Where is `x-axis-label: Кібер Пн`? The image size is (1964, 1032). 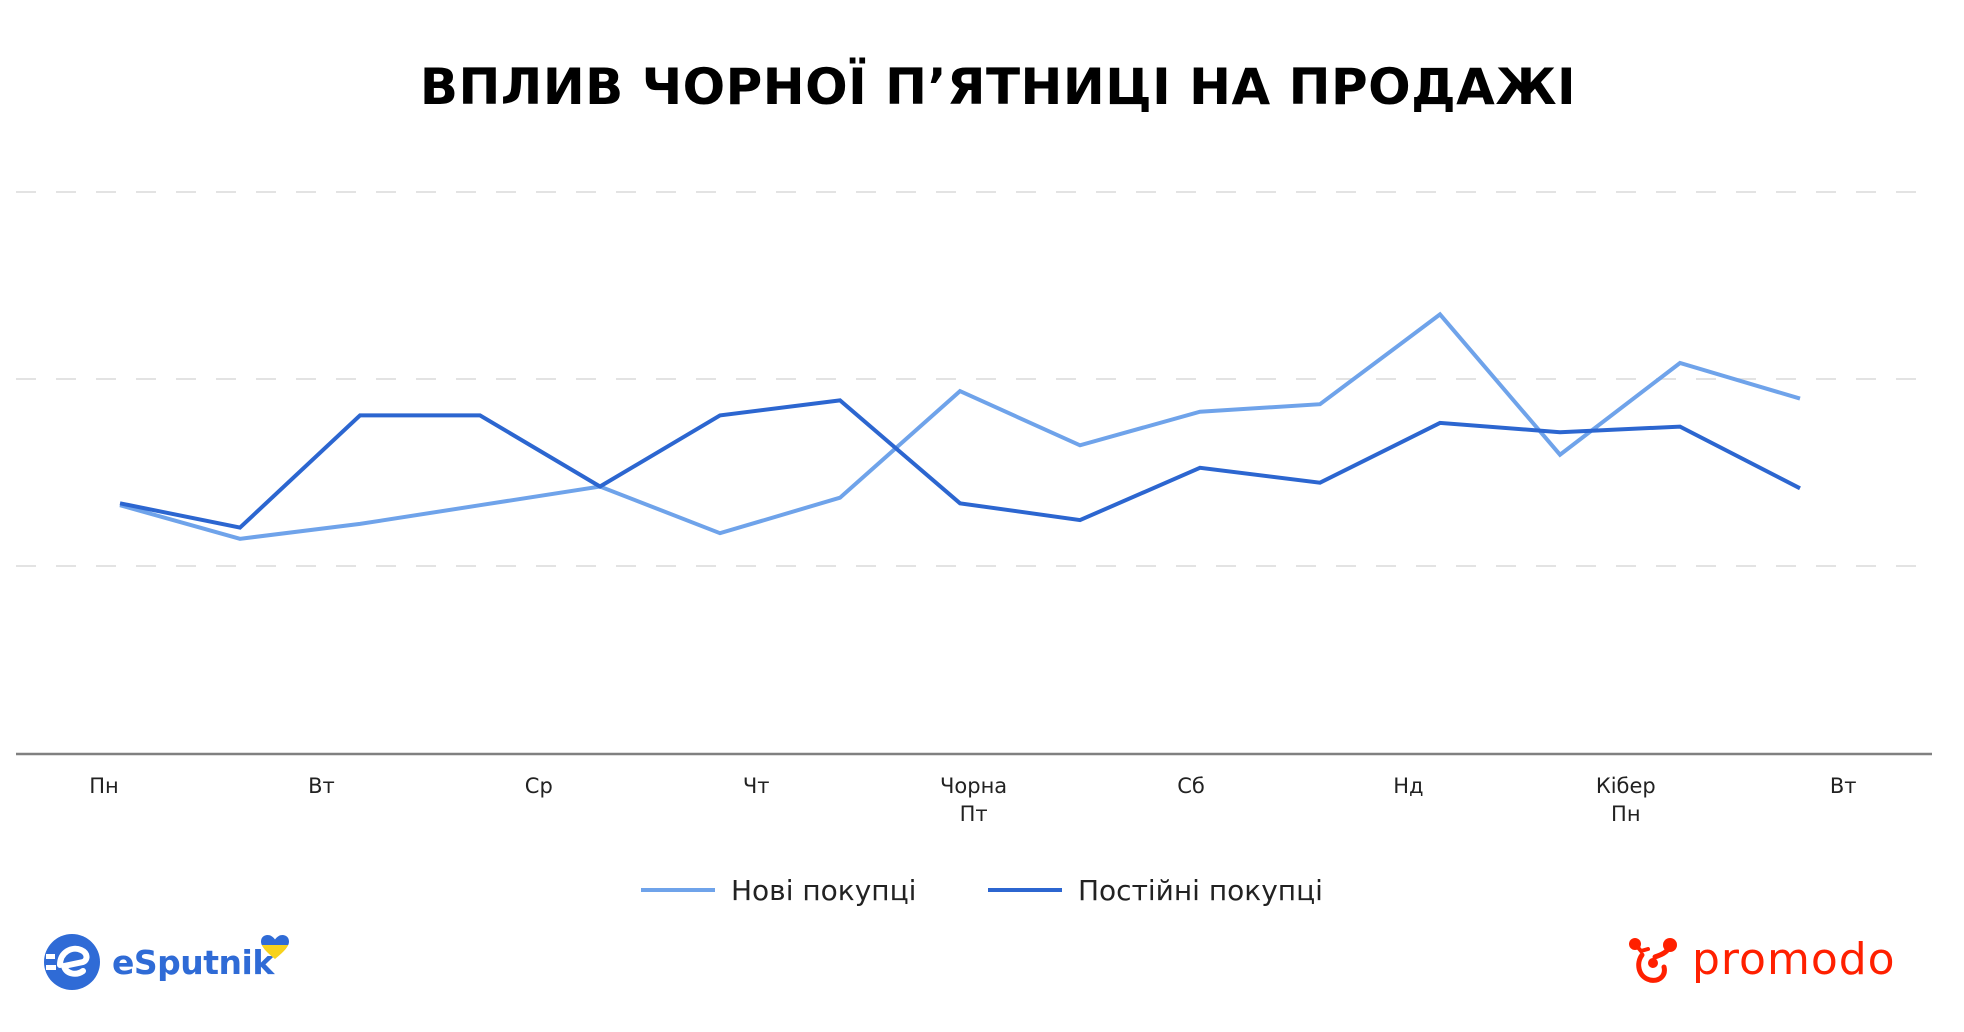 x-axis-label: Кібер Пн is located at coordinates (1625, 800).